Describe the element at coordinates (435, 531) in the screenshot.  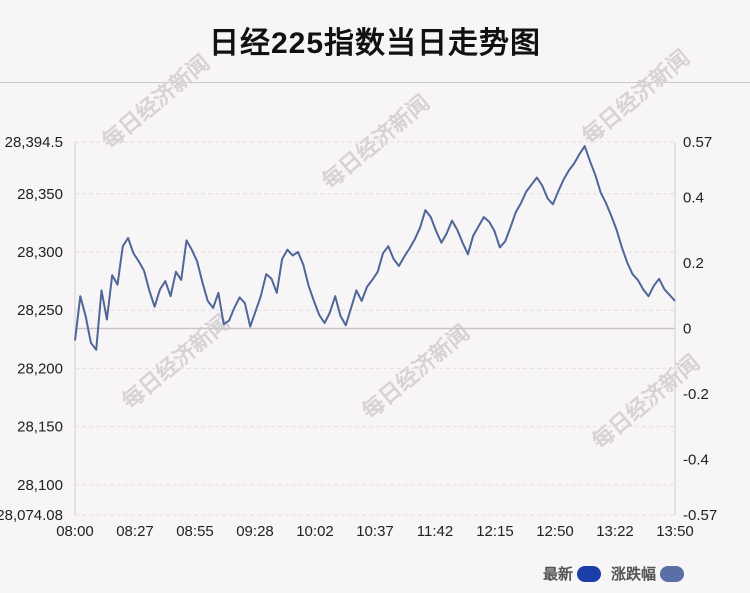
I see `x-tick-label: 11:42` at that location.